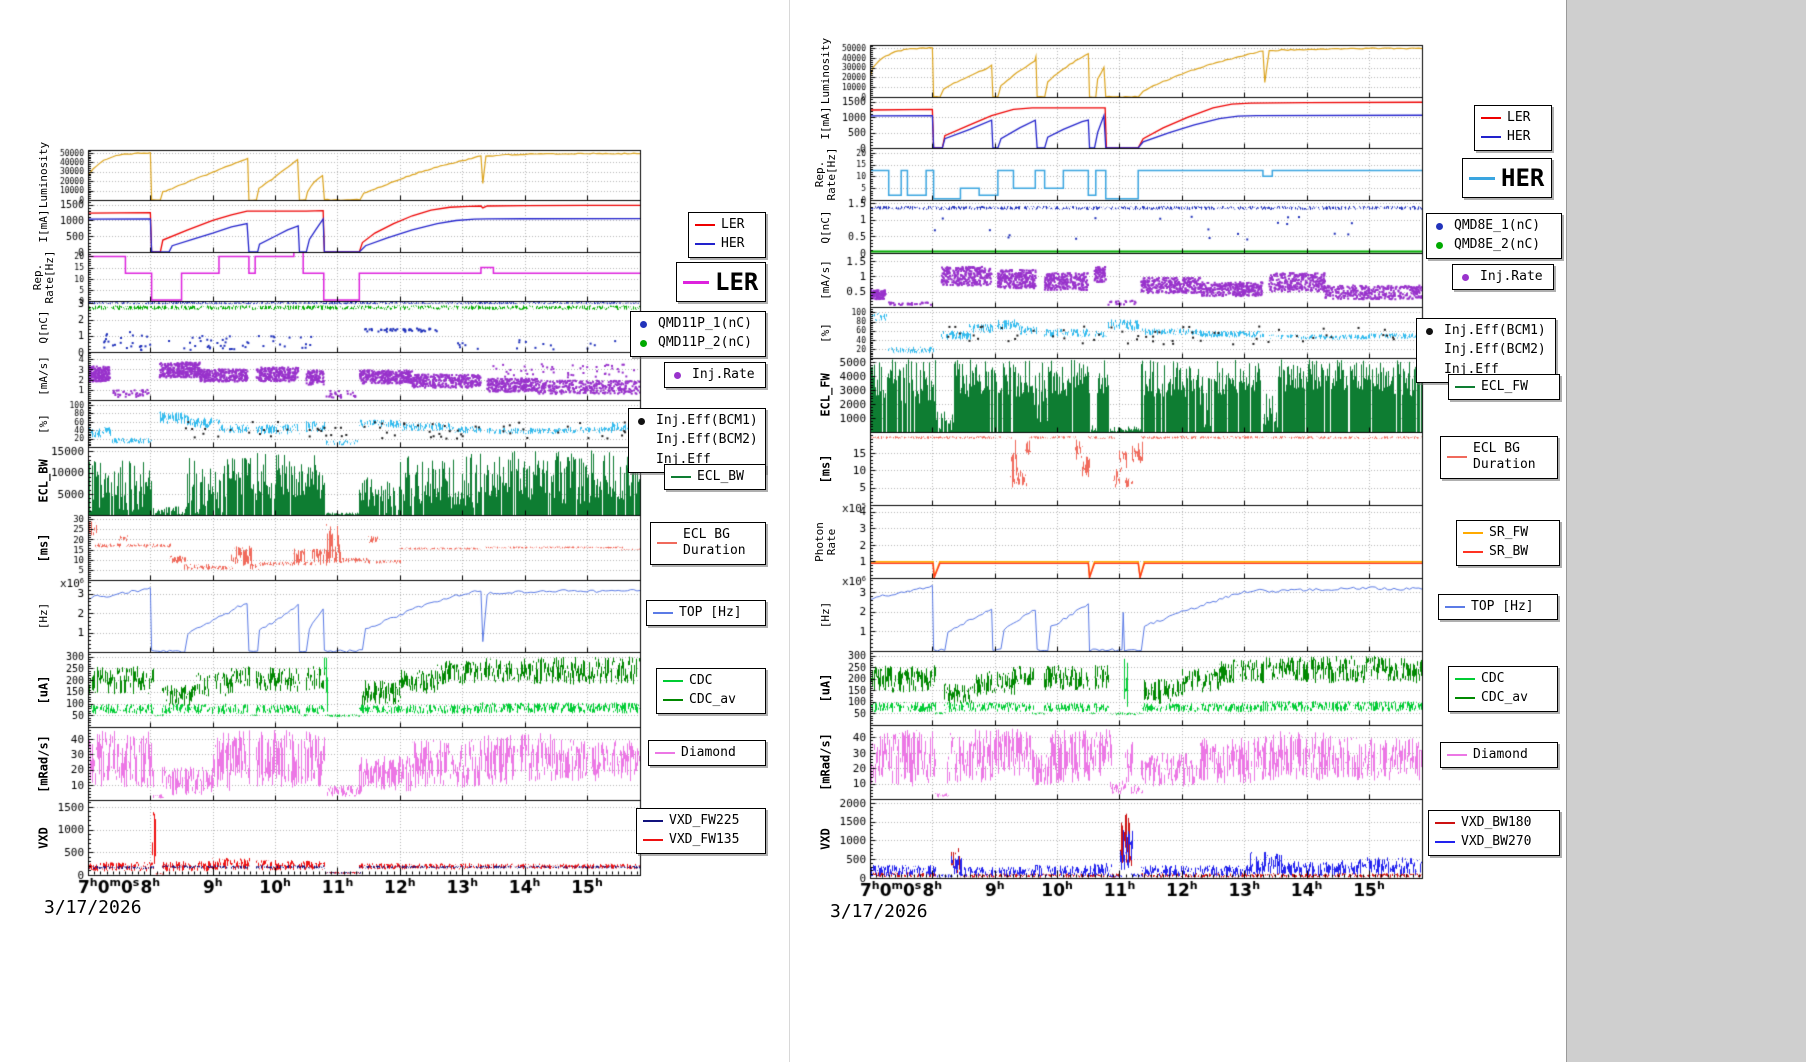  I want to click on legend-label: SR_BW, so click(1509, 552).